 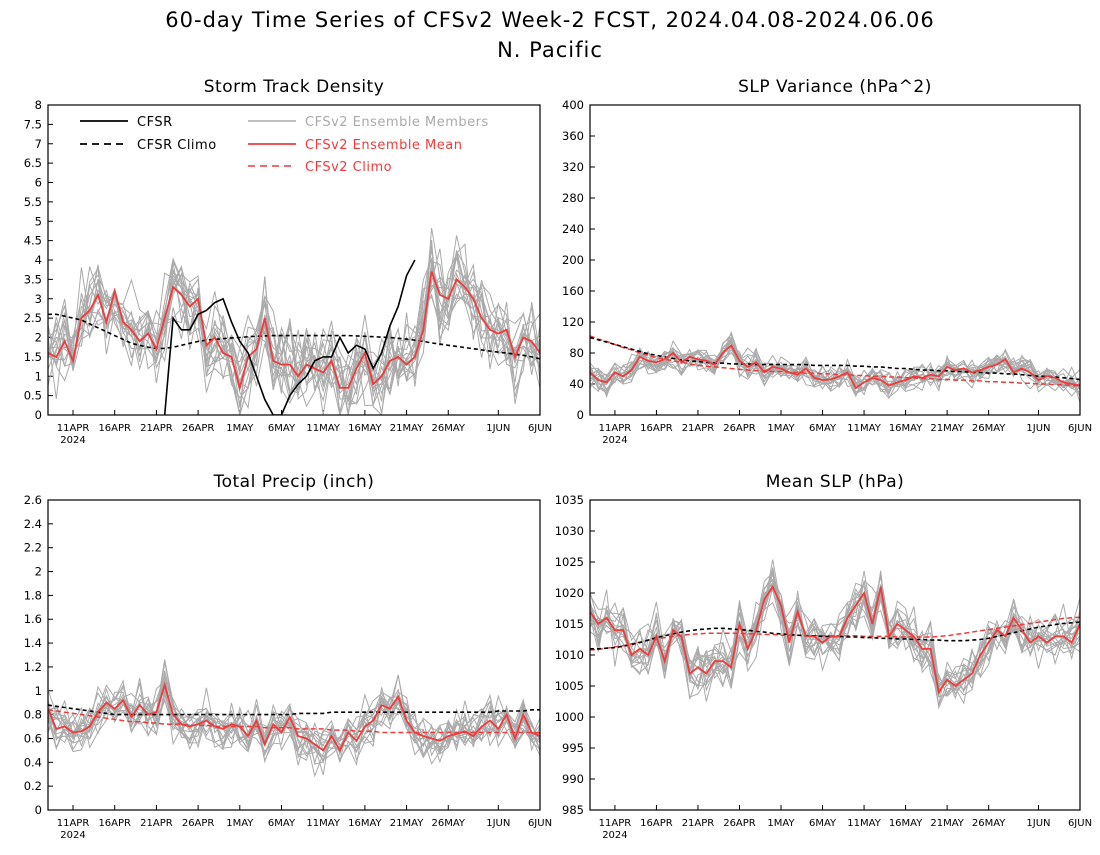 What do you see at coordinates (397, 122) in the screenshot?
I see `legend-label-members: CFSv2 Ensemble Members` at bounding box center [397, 122].